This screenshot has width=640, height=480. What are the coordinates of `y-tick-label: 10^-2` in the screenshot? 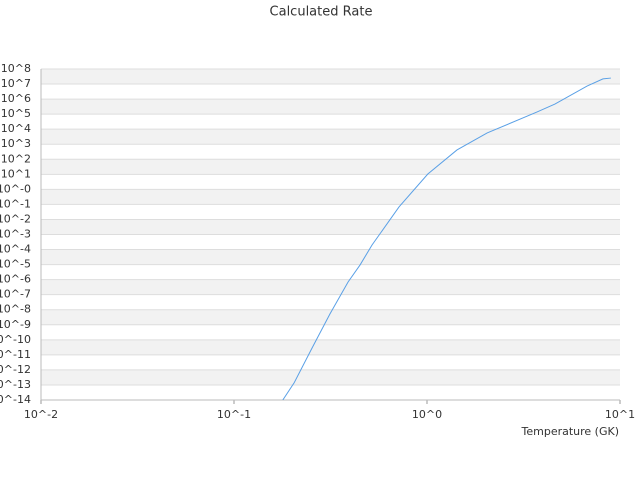 It's located at (15, 218).